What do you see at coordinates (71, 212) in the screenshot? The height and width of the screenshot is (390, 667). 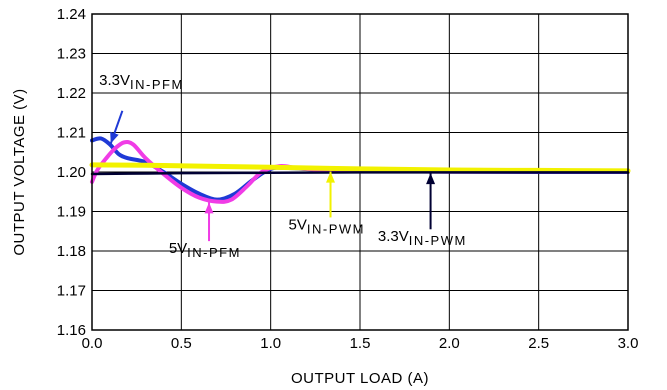 I see `y-tick-label: 1.19` at bounding box center [71, 212].